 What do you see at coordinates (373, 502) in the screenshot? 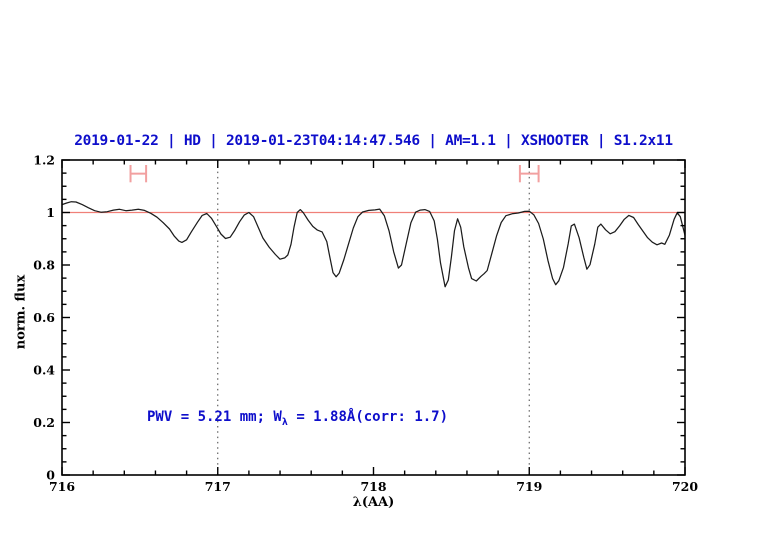
I see `x-axis-label: λ(AA)` at bounding box center [373, 502].